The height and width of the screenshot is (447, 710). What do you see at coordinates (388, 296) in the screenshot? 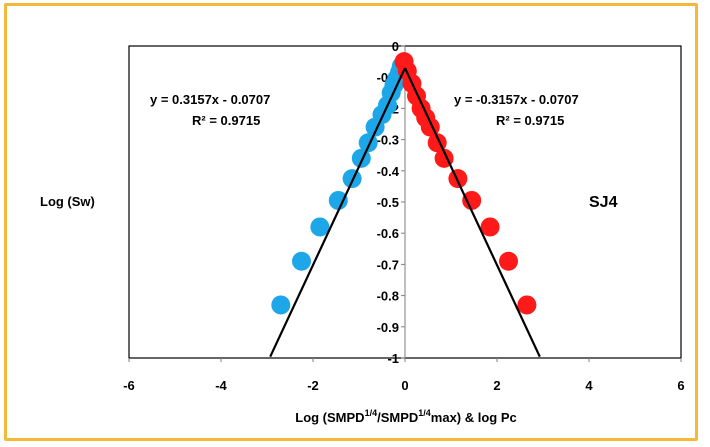
I see `y-tick-label: -0.8` at bounding box center [388, 296].